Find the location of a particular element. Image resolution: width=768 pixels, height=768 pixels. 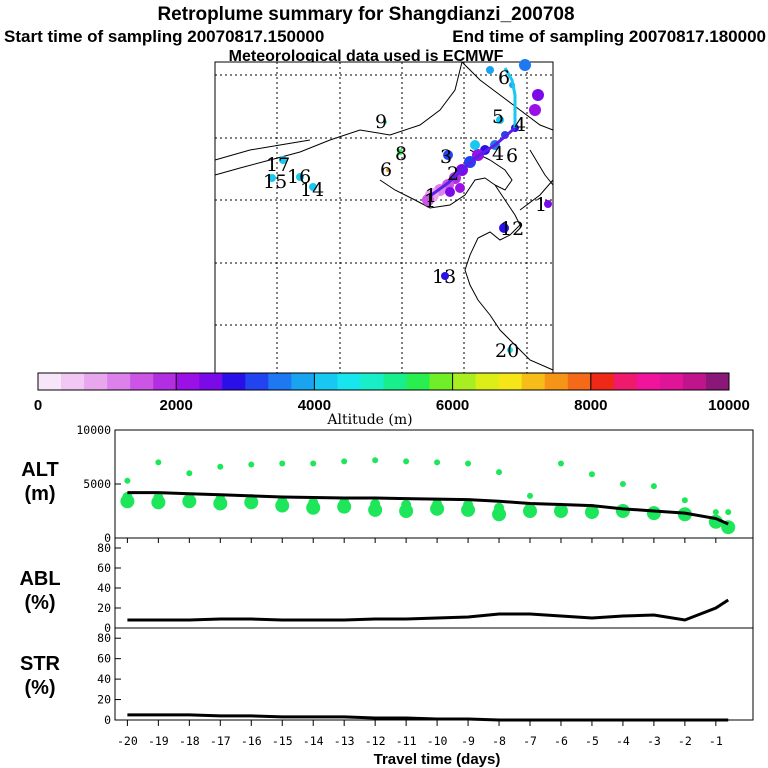

map-day-label: 14 is located at coordinates (312, 190).